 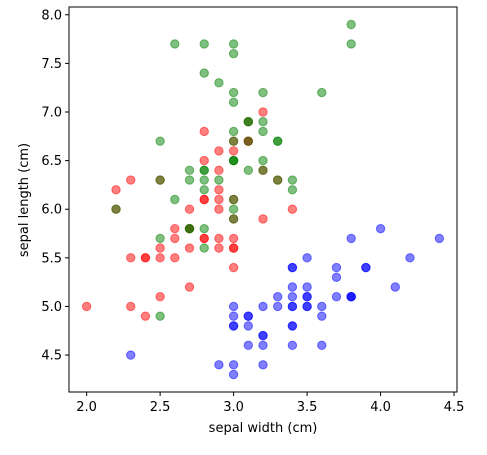 I want to click on y-tick-label: 5.5, so click(x=51, y=258).